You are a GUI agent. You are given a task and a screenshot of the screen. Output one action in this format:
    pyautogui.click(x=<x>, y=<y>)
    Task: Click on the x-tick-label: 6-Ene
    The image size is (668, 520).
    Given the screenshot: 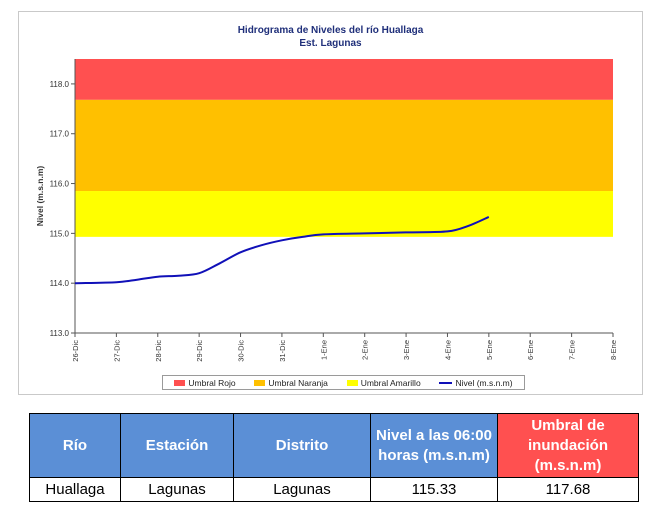 What is the action you would take?
    pyautogui.click(x=530, y=350)
    